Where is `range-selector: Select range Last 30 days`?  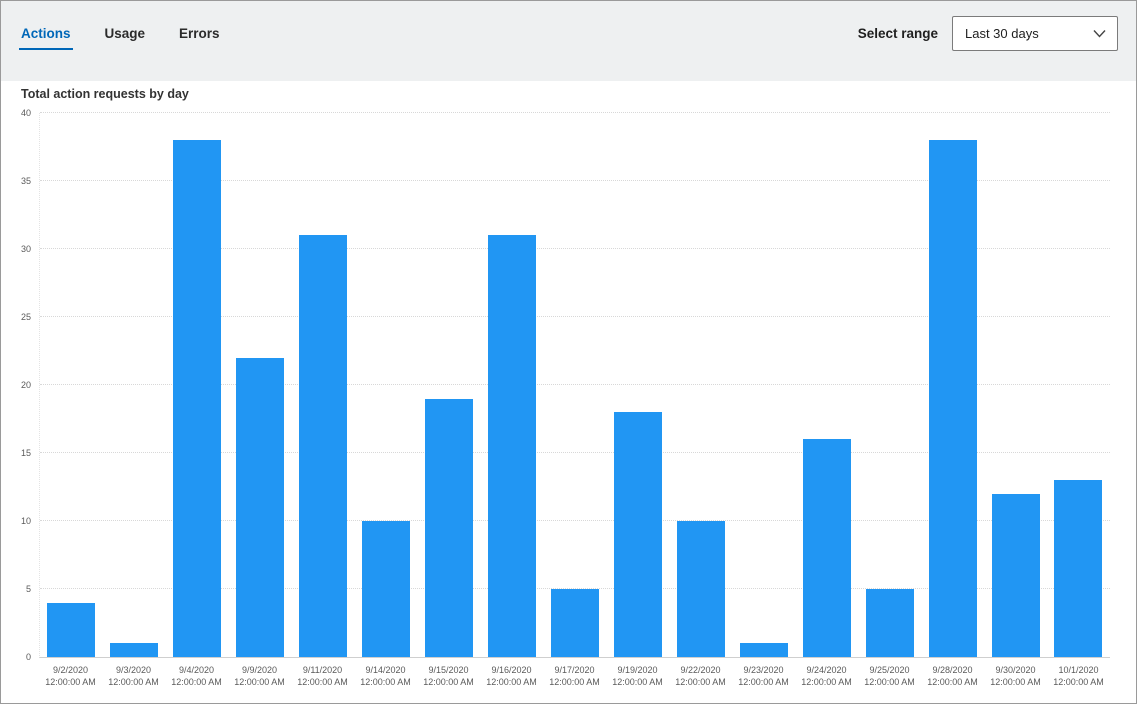
range-selector: Select range Last 30 days is located at coordinates (987, 33).